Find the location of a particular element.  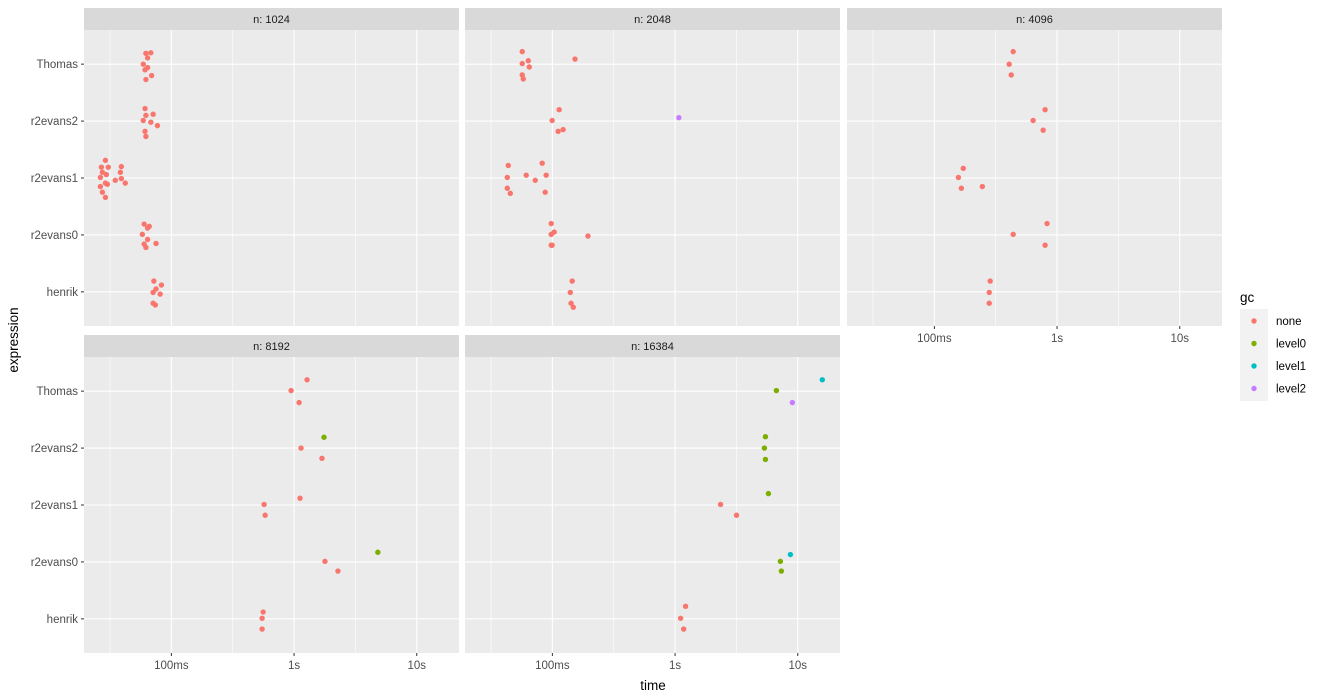

legend-label-level1: level1 is located at coordinates (1291, 367).